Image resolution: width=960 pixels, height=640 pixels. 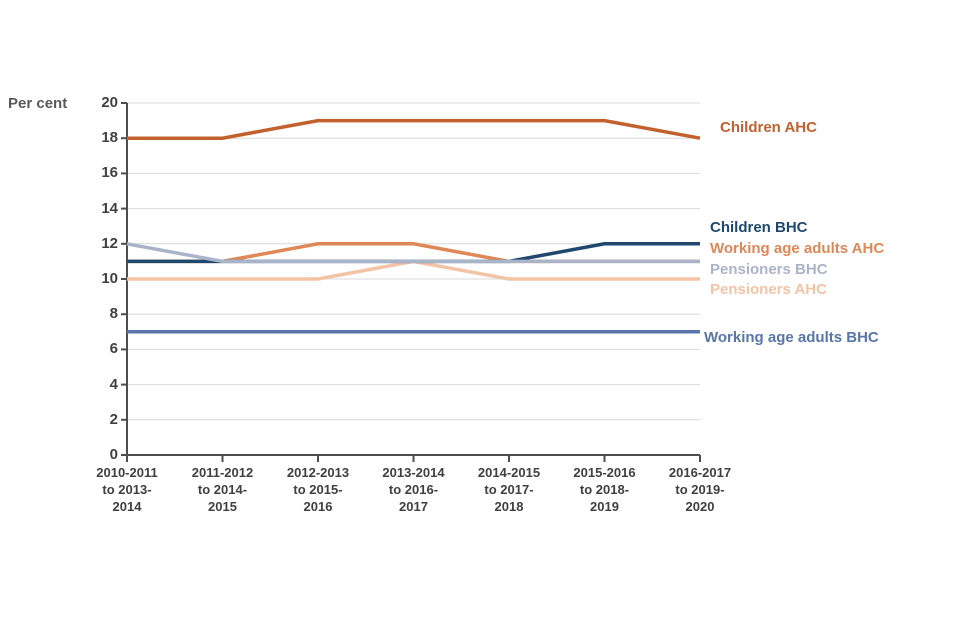 What do you see at coordinates (318, 472) in the screenshot?
I see `x-tick-label-line: 2012-2013` at bounding box center [318, 472].